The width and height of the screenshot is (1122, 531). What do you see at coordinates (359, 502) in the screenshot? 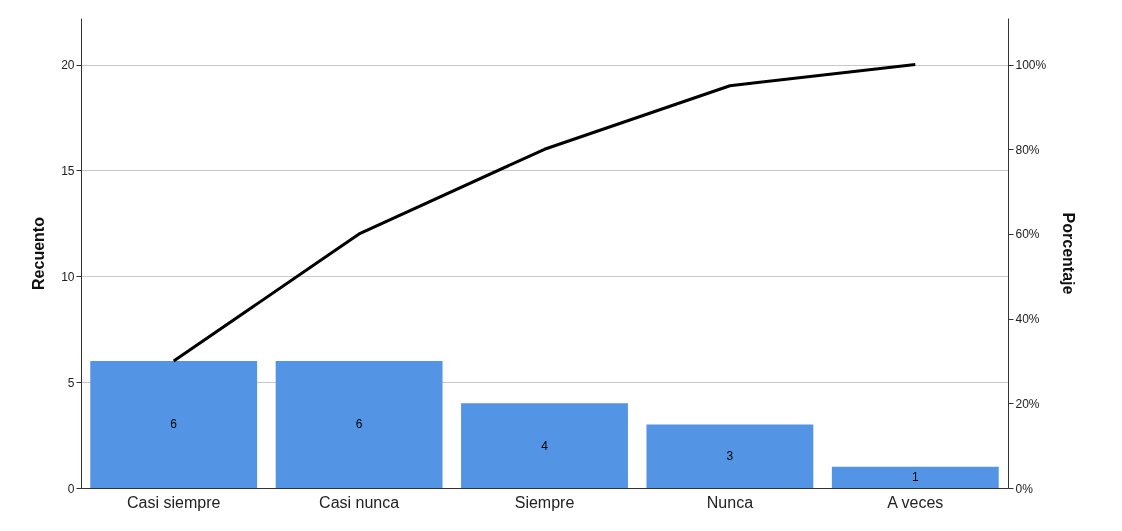
I see `x-tick-label: Casi nunca` at bounding box center [359, 502].